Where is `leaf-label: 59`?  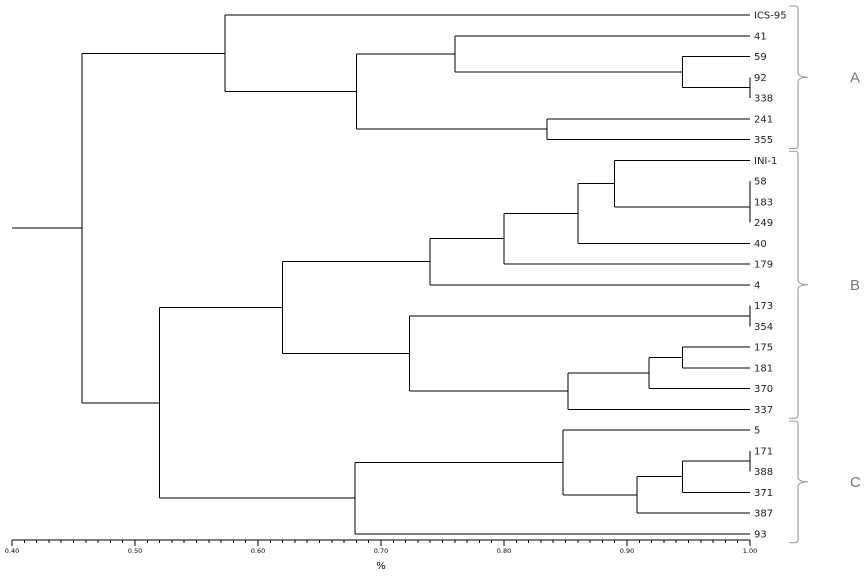
leaf-label: 59 is located at coordinates (760, 57).